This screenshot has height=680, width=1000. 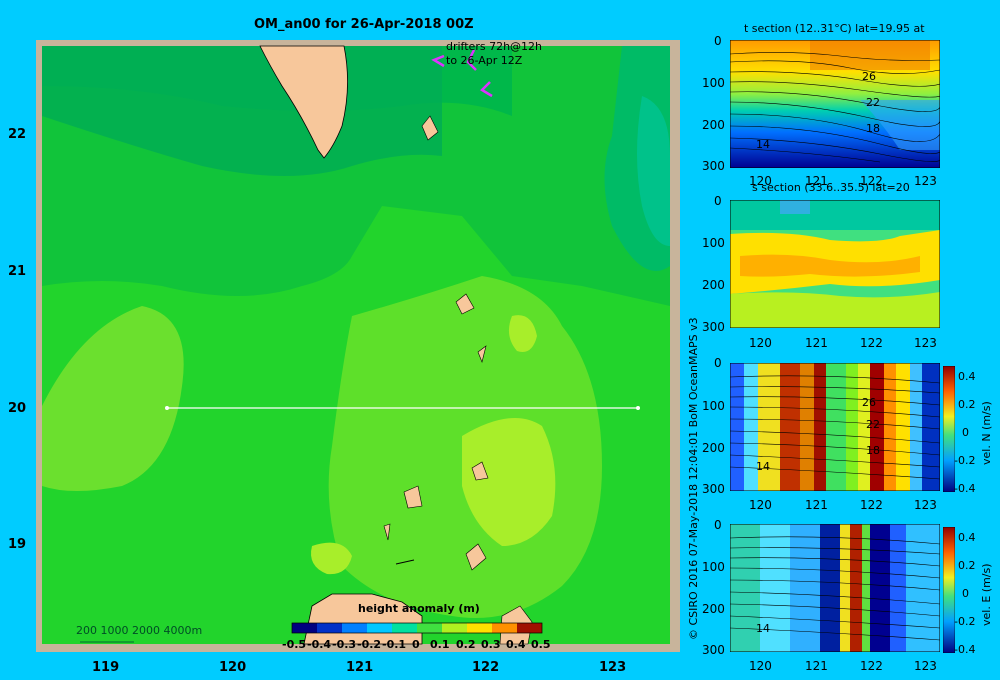 I want to click on vel-n-colorbar, so click(x=949, y=429).